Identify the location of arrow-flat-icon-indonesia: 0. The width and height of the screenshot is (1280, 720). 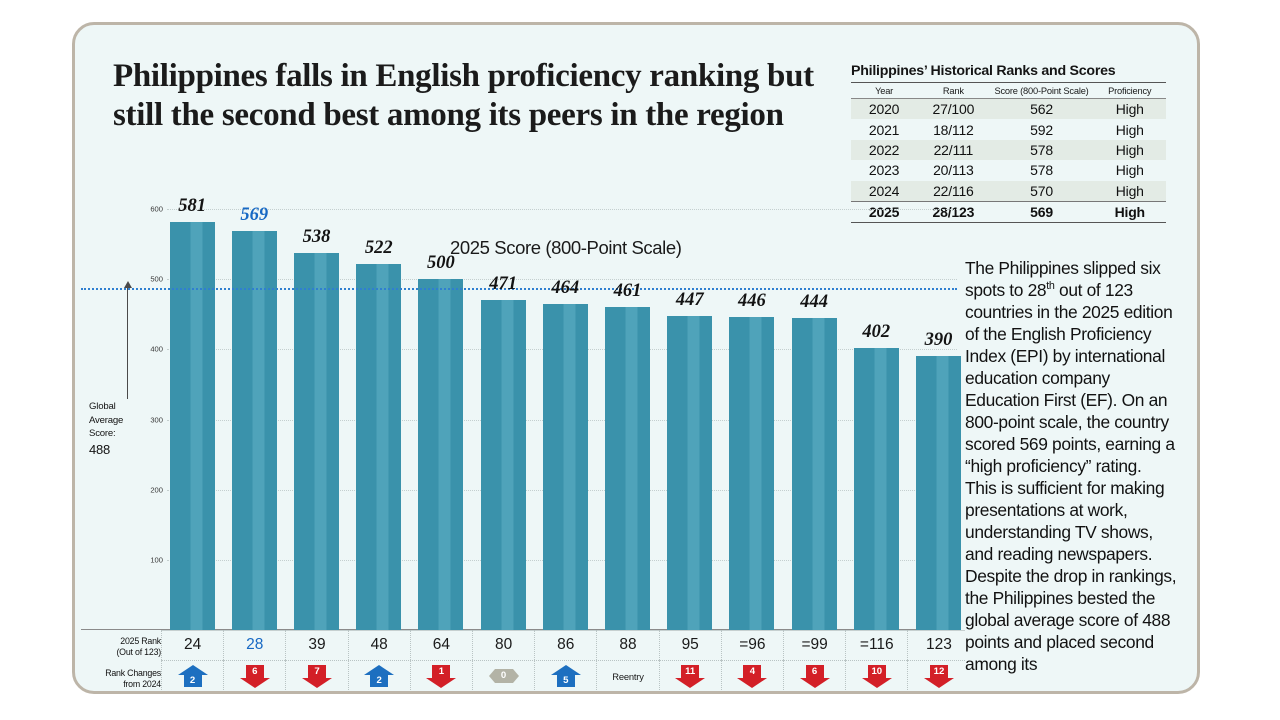
(503, 676).